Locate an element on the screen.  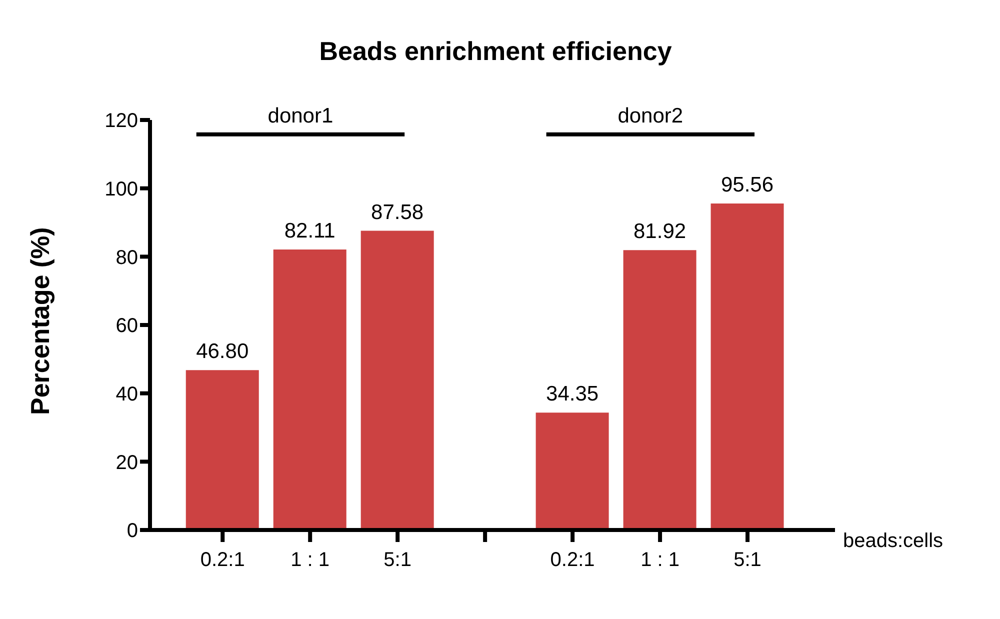
data-label: 87.58 is located at coordinates (397, 212).